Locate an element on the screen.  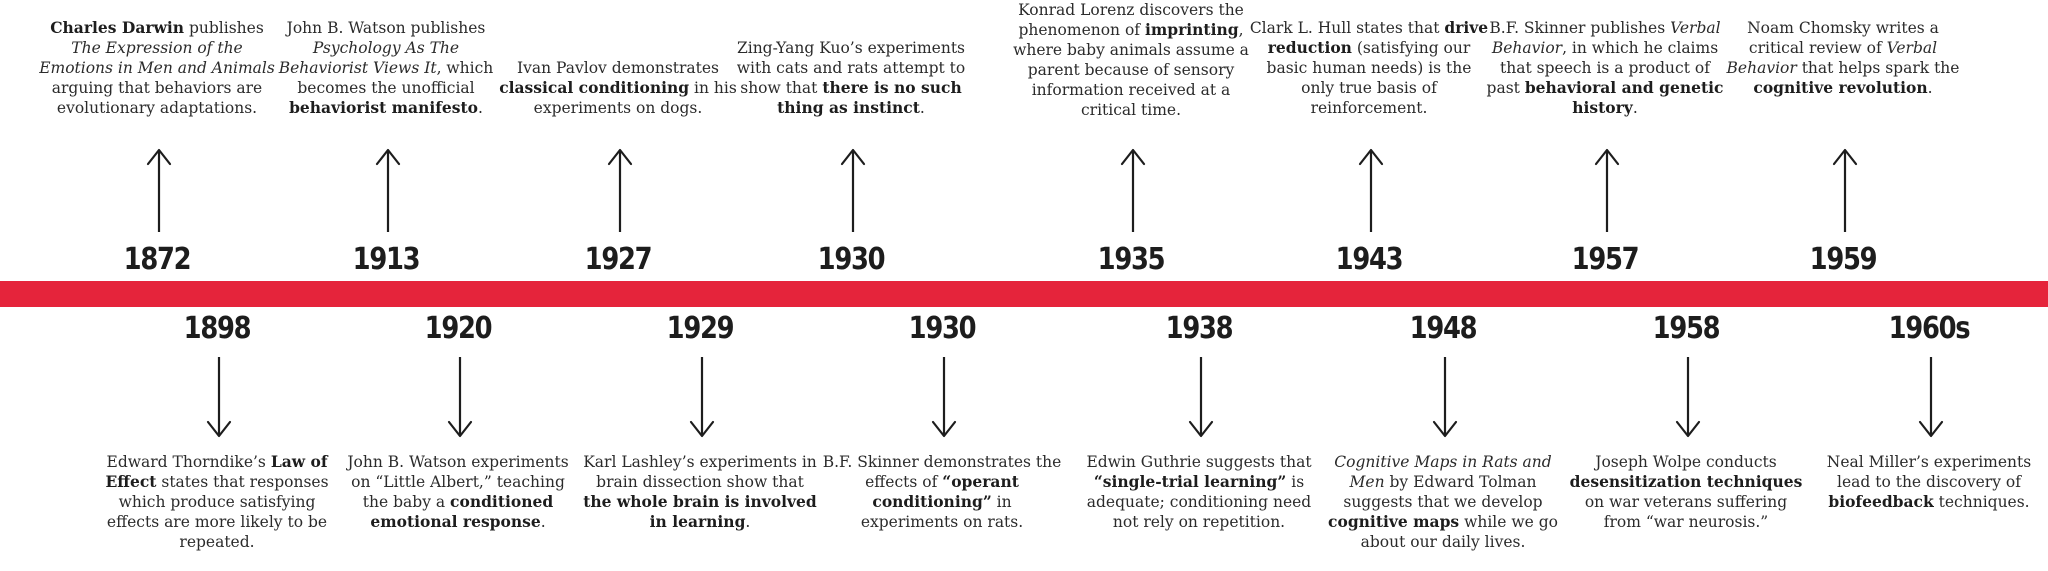
event-text-segment: techniques. is located at coordinates (1981, 502).